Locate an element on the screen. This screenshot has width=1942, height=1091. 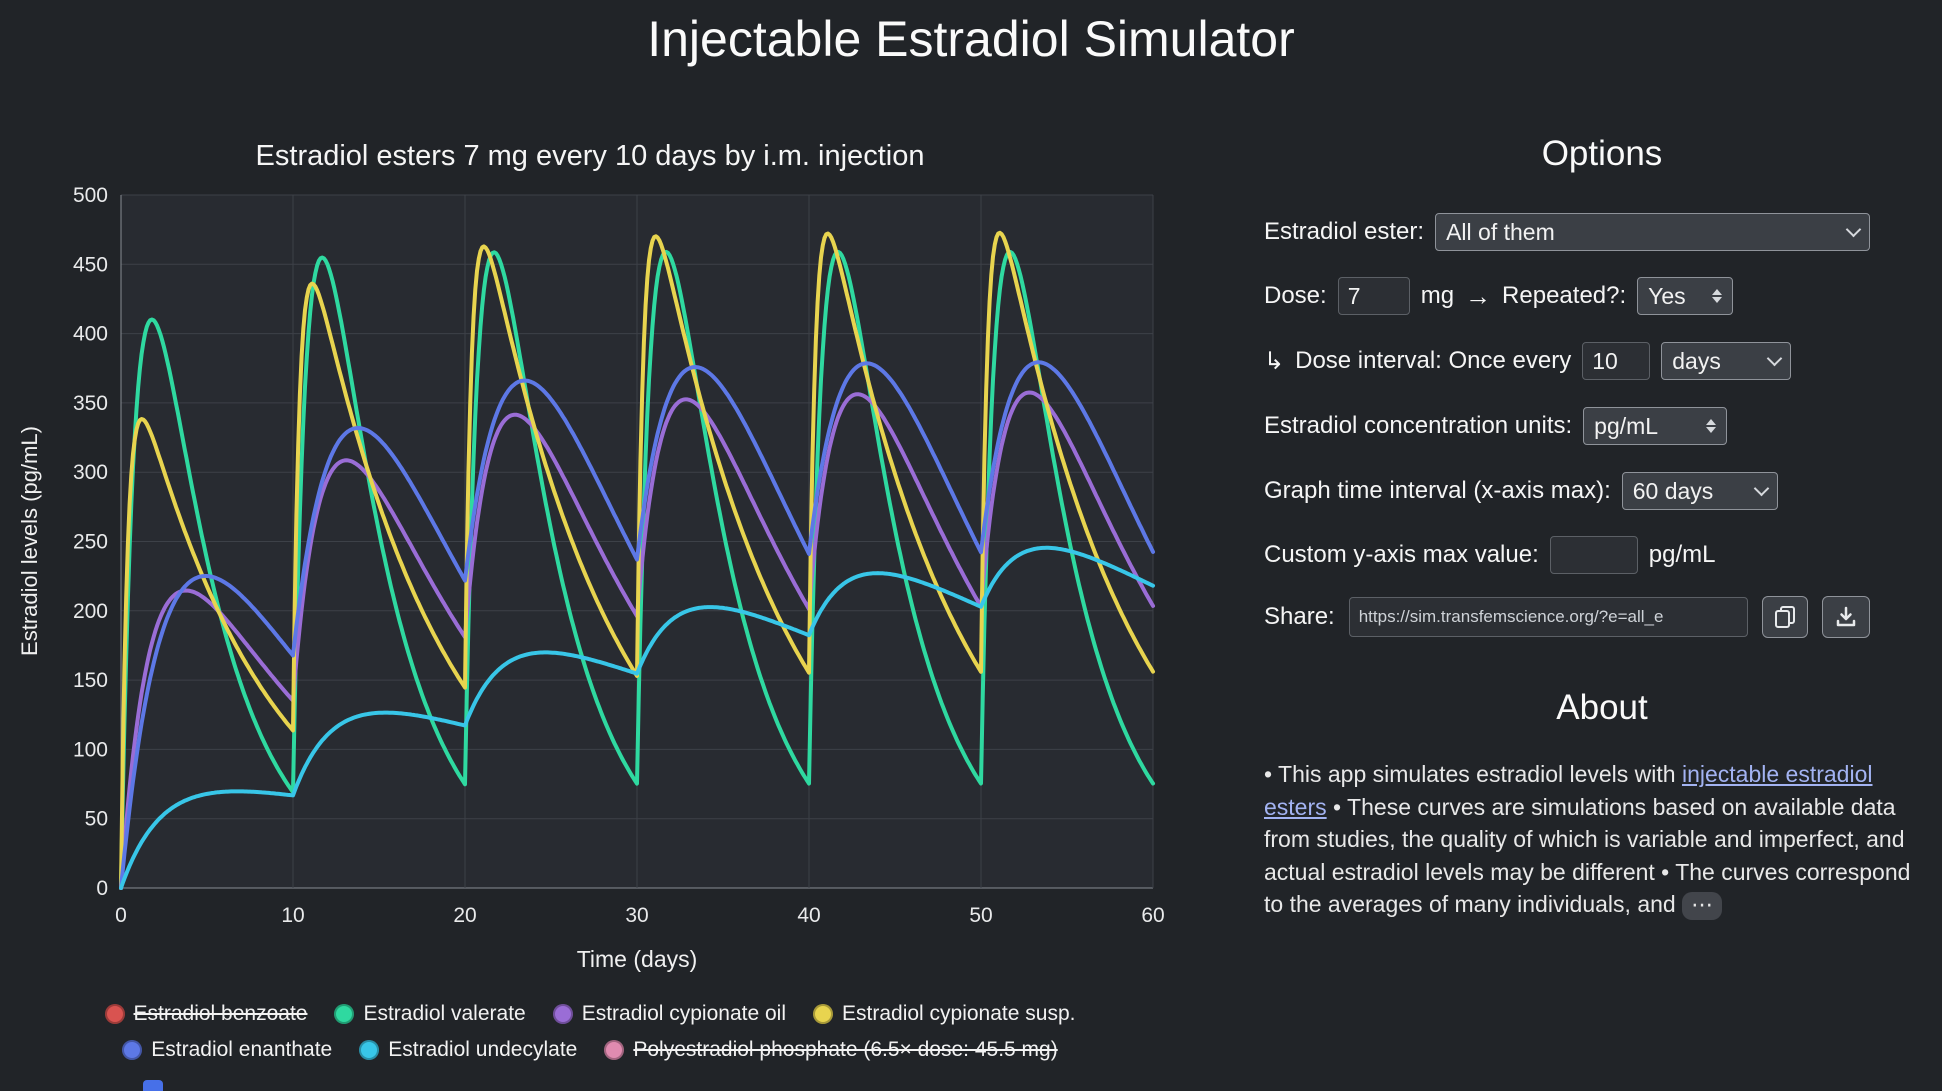
dose-interval-unit-value: days is located at coordinates (1696, 360).